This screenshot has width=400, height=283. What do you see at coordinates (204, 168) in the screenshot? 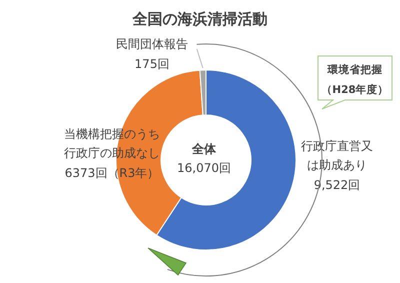
I see `text: 16,070回` at bounding box center [204, 168].